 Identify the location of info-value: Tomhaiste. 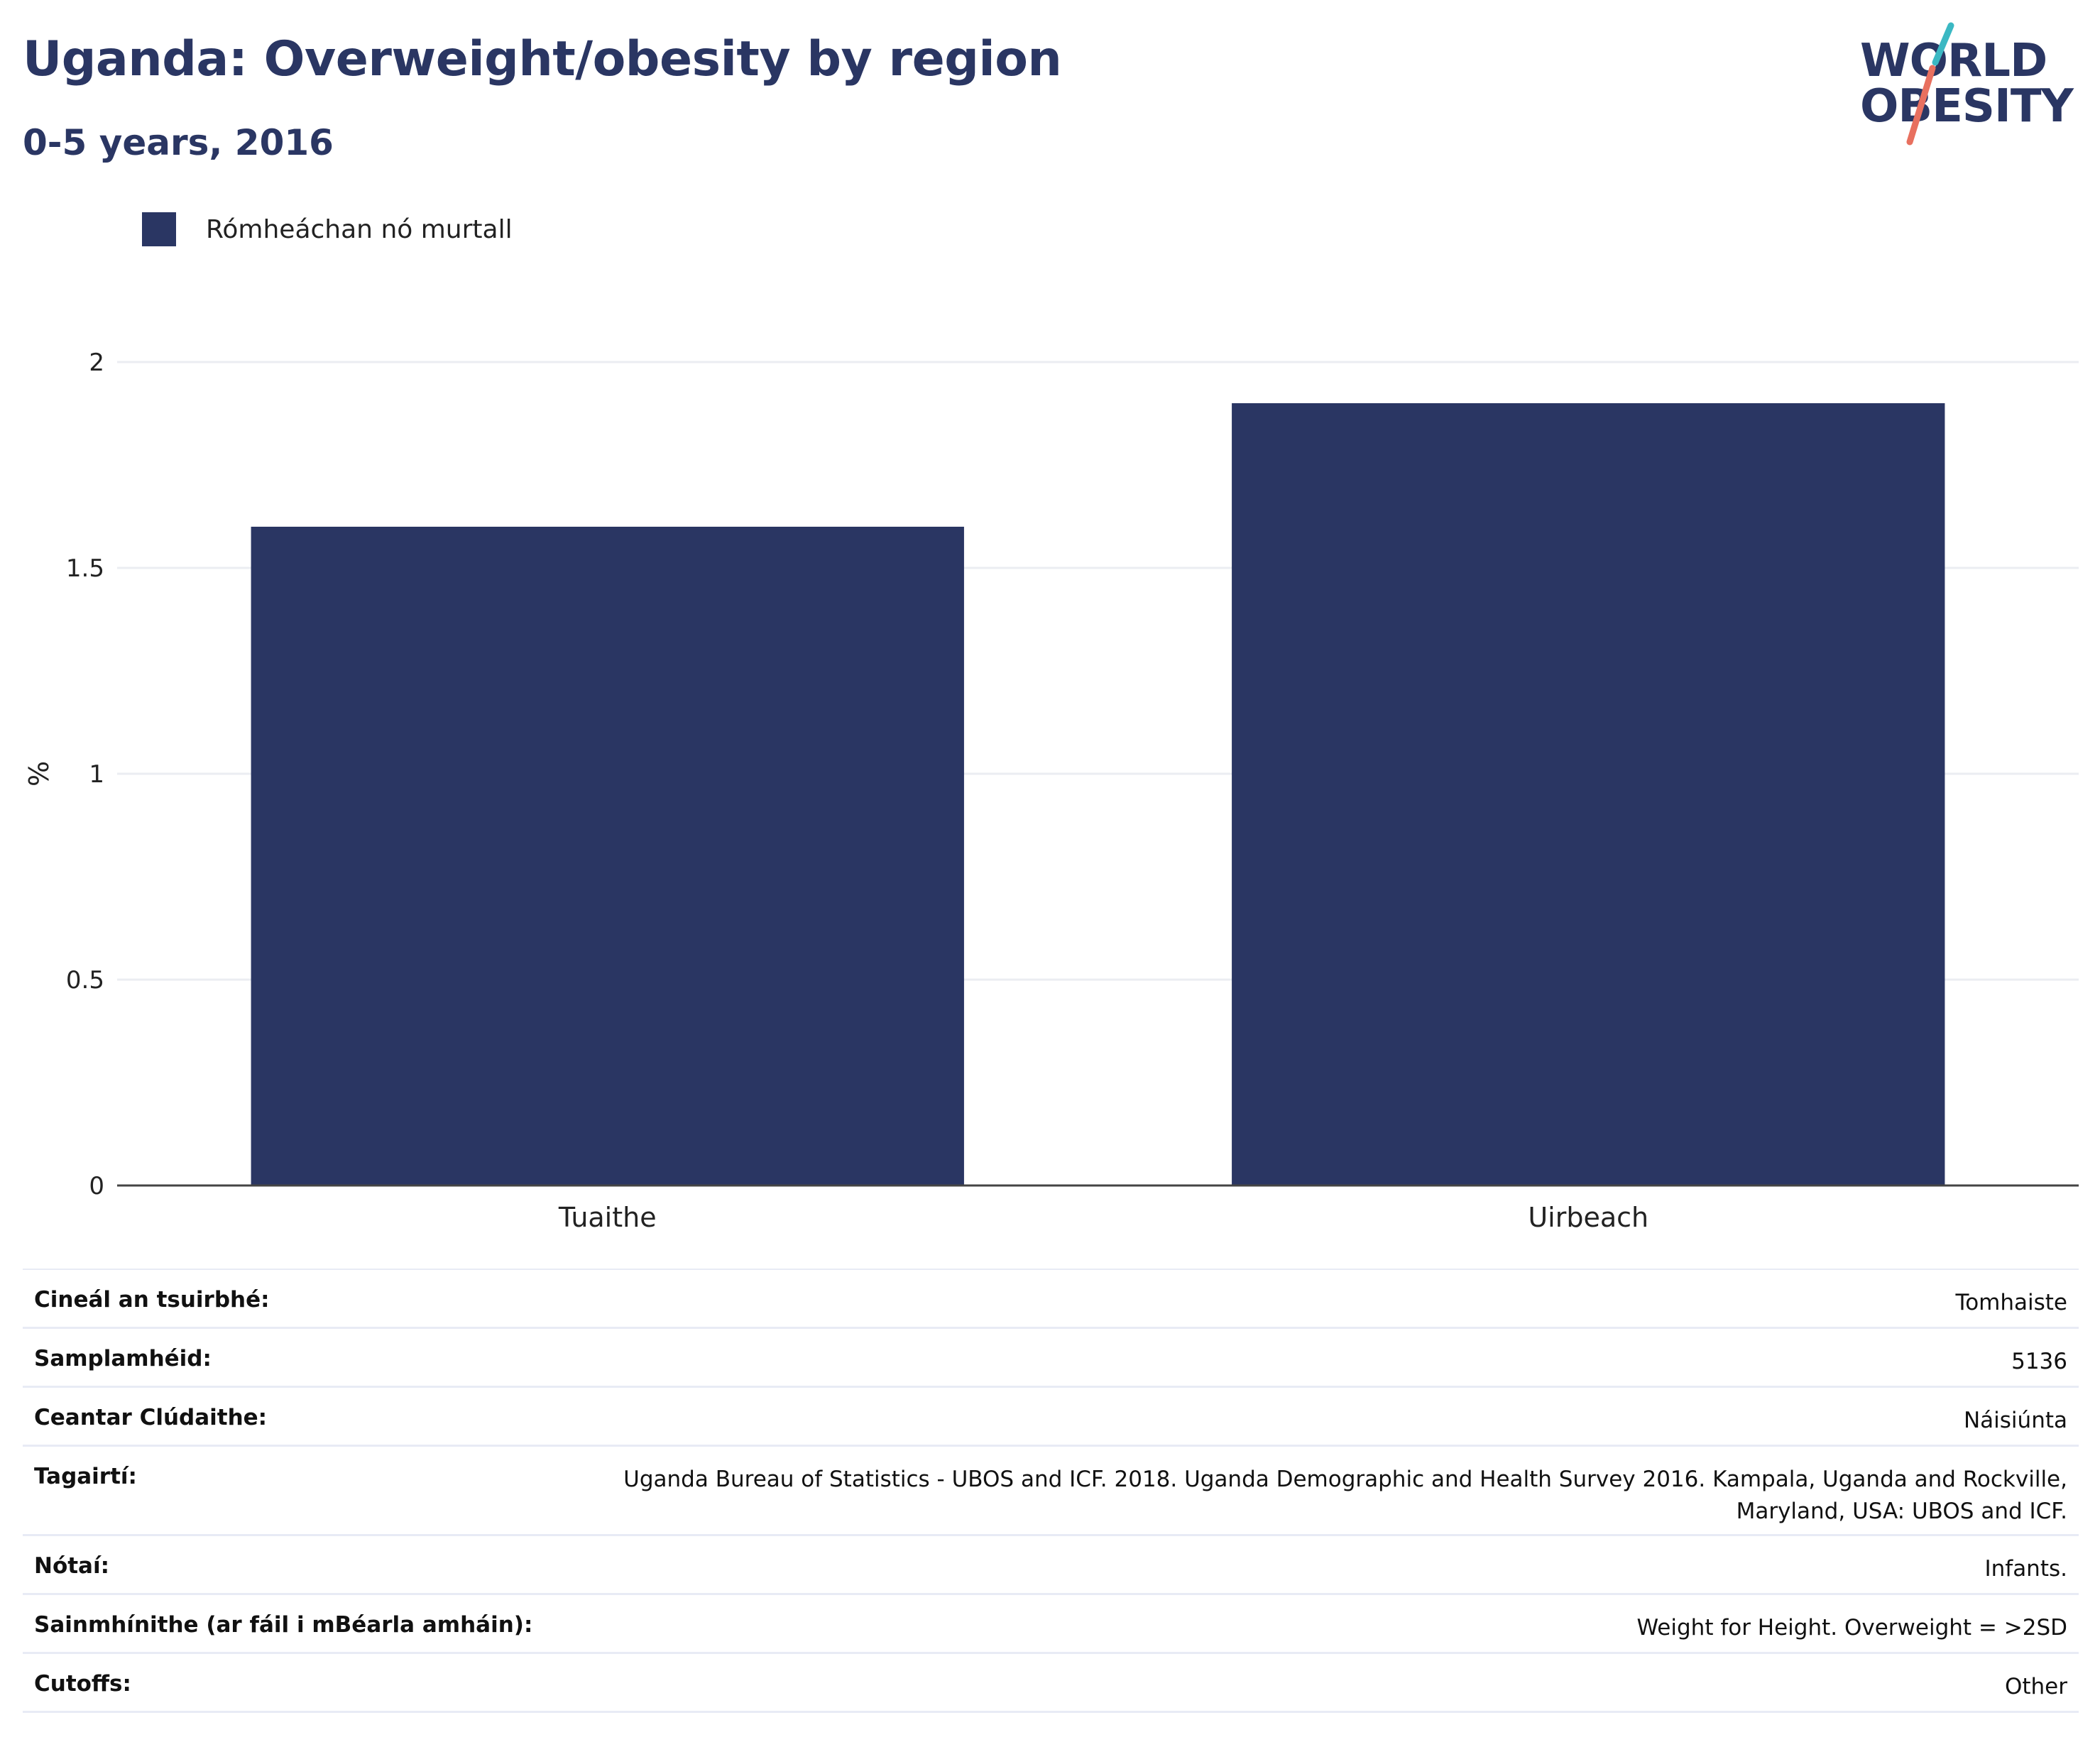
(2011, 1302).